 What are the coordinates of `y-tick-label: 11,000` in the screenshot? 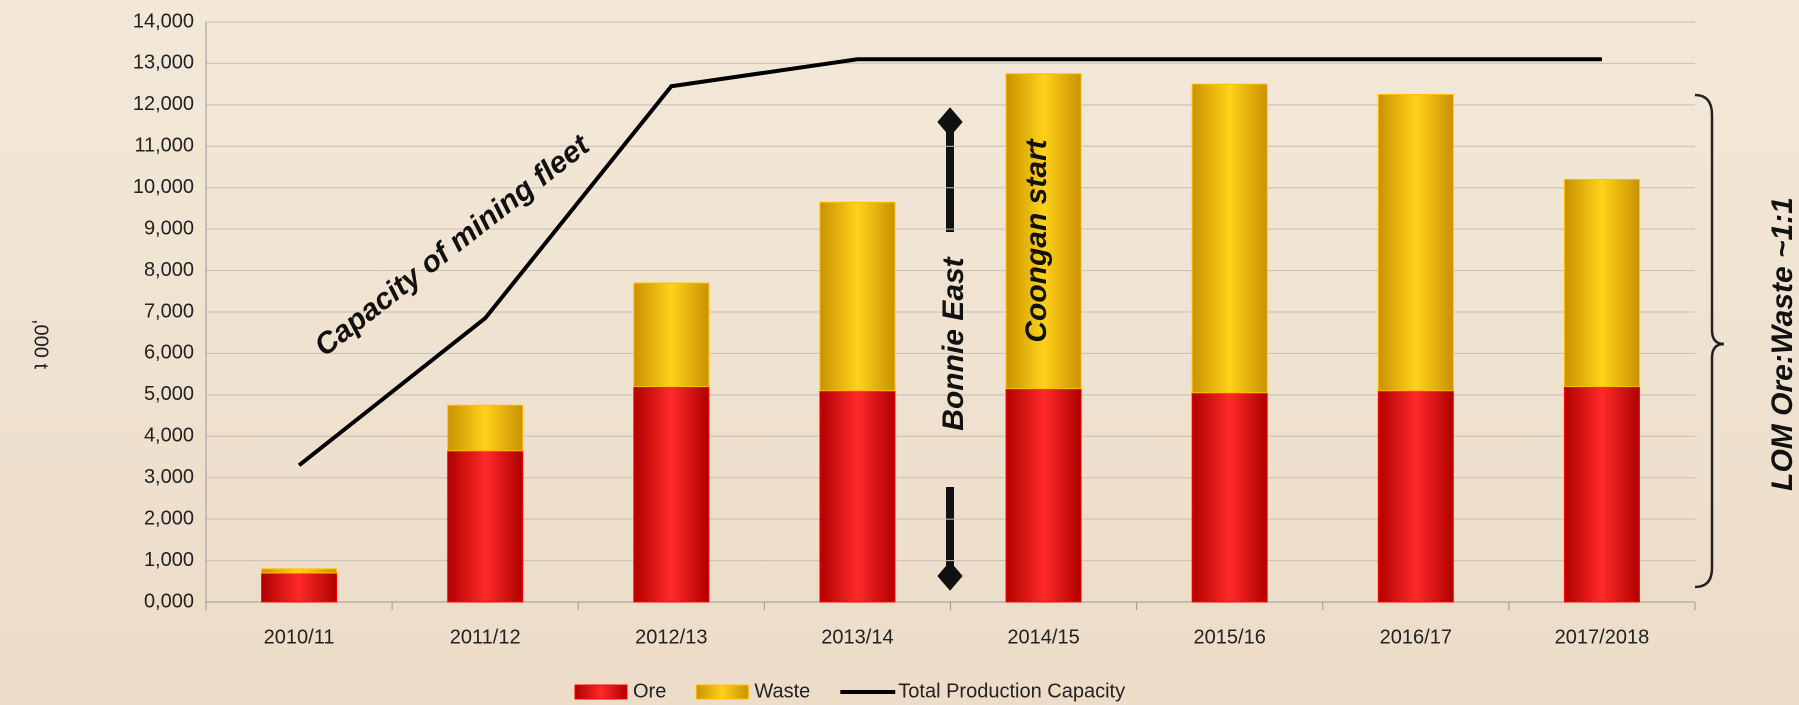 It's located at (164, 146).